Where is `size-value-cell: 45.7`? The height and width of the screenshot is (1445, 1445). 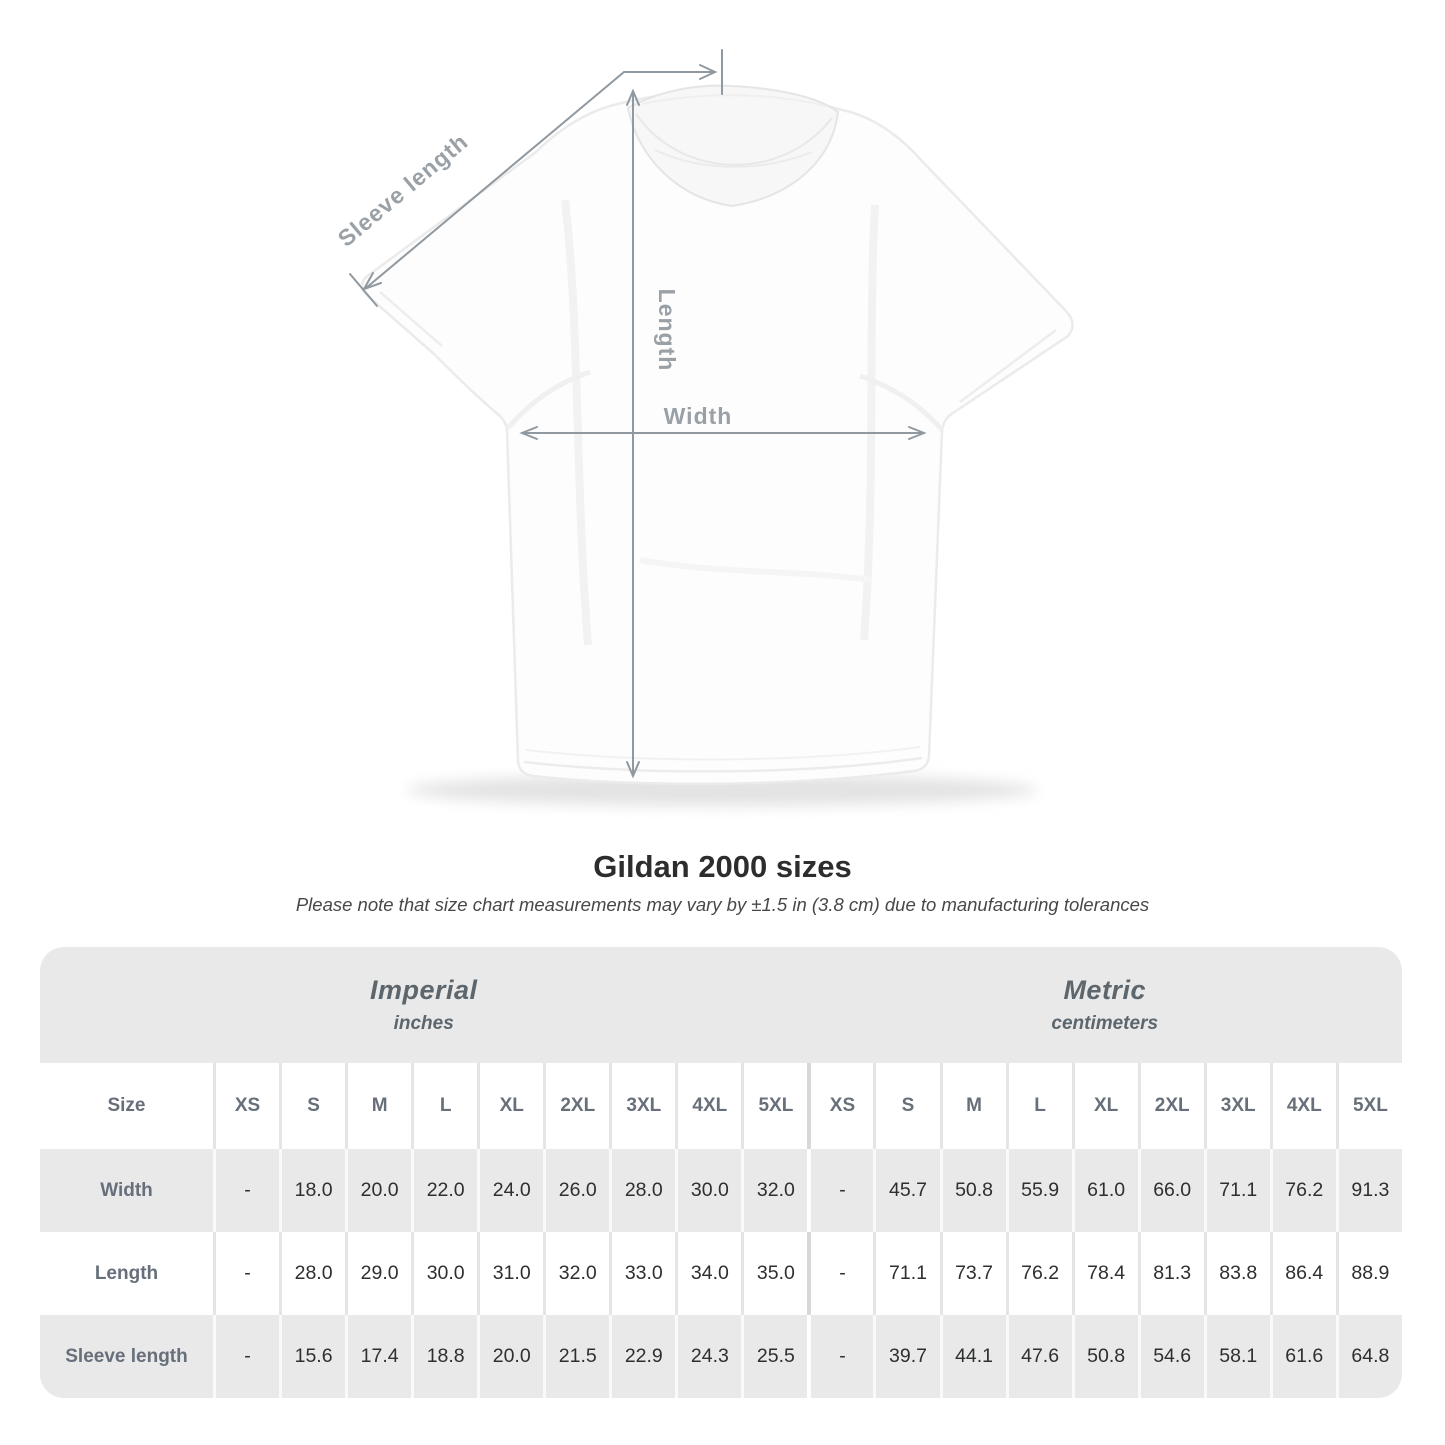
size-value-cell: 45.7 is located at coordinates (906, 1190).